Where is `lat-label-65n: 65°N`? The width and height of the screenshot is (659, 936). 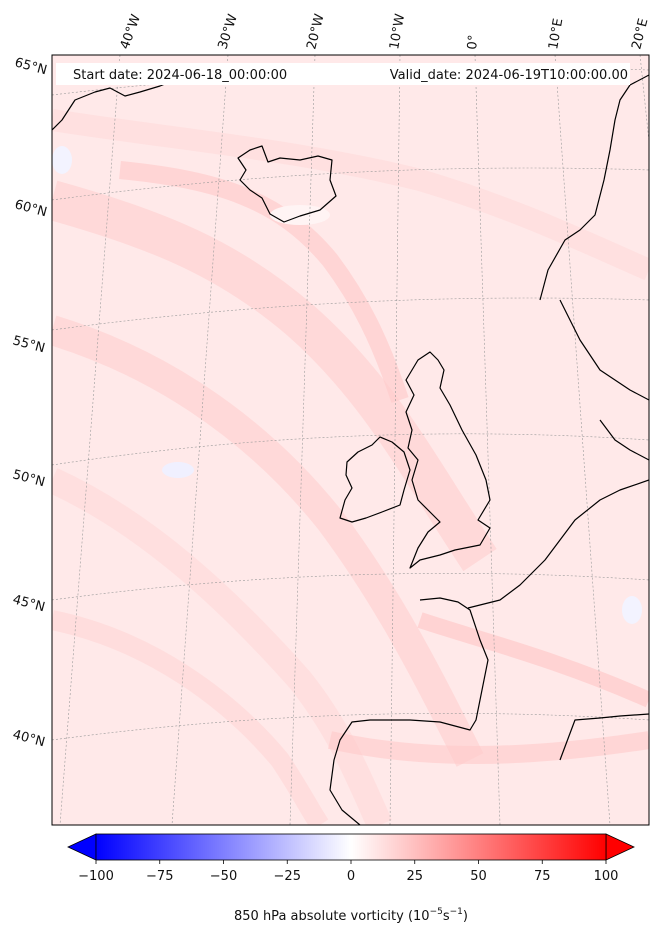
lat-label-65n: 65°N is located at coordinates (31, 66).